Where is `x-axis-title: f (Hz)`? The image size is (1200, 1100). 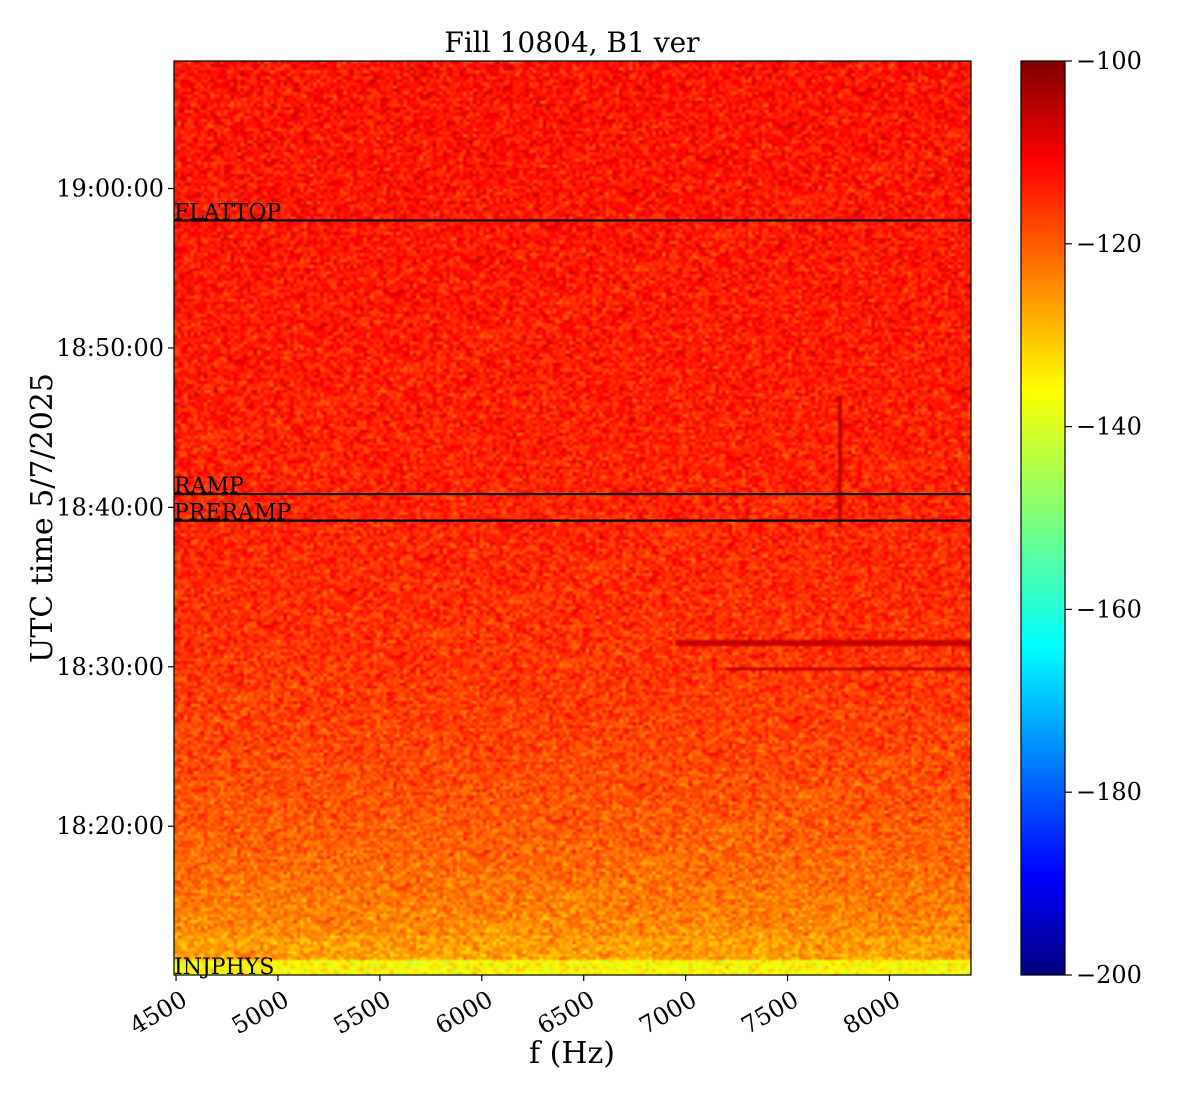
x-axis-title: f (Hz) is located at coordinates (572, 1053).